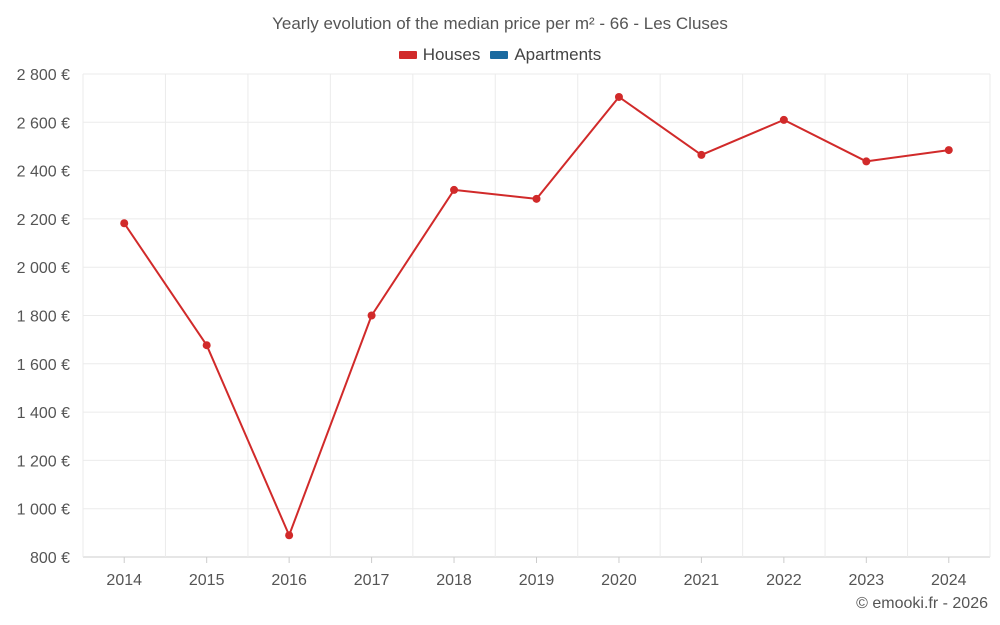 The width and height of the screenshot is (1000, 625). I want to click on y-tick-label: 1 200 €, so click(43, 461).